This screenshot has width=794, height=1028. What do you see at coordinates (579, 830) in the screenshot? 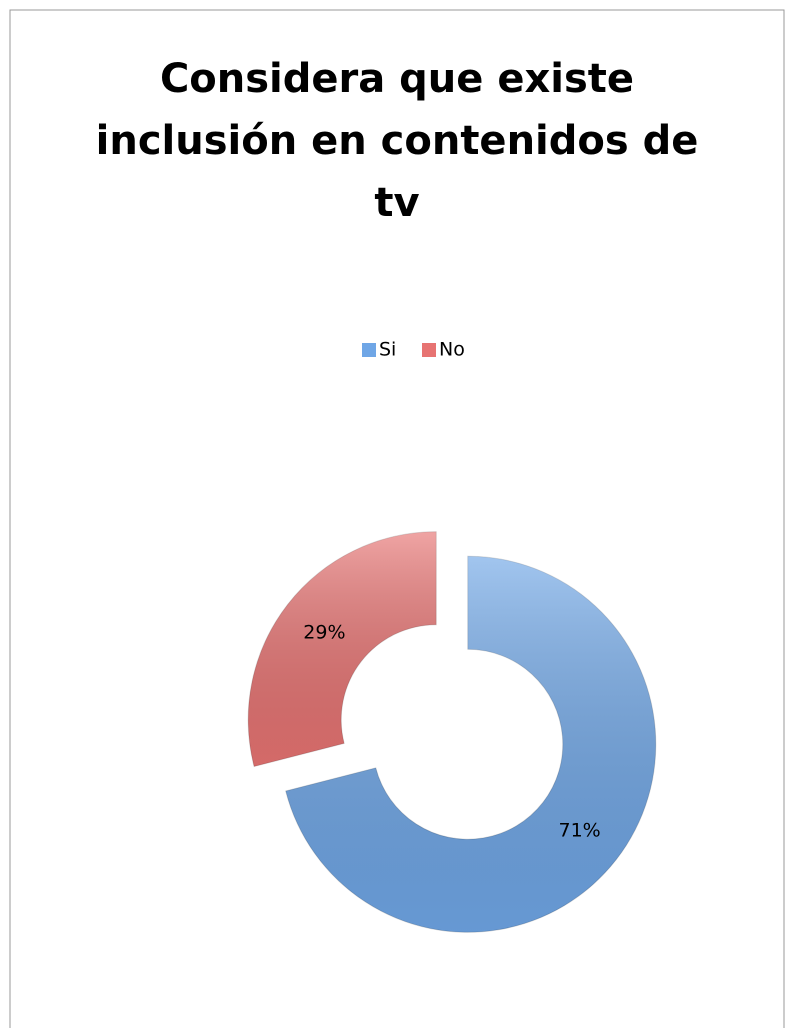
I see `data-label: 71%` at bounding box center [579, 830].